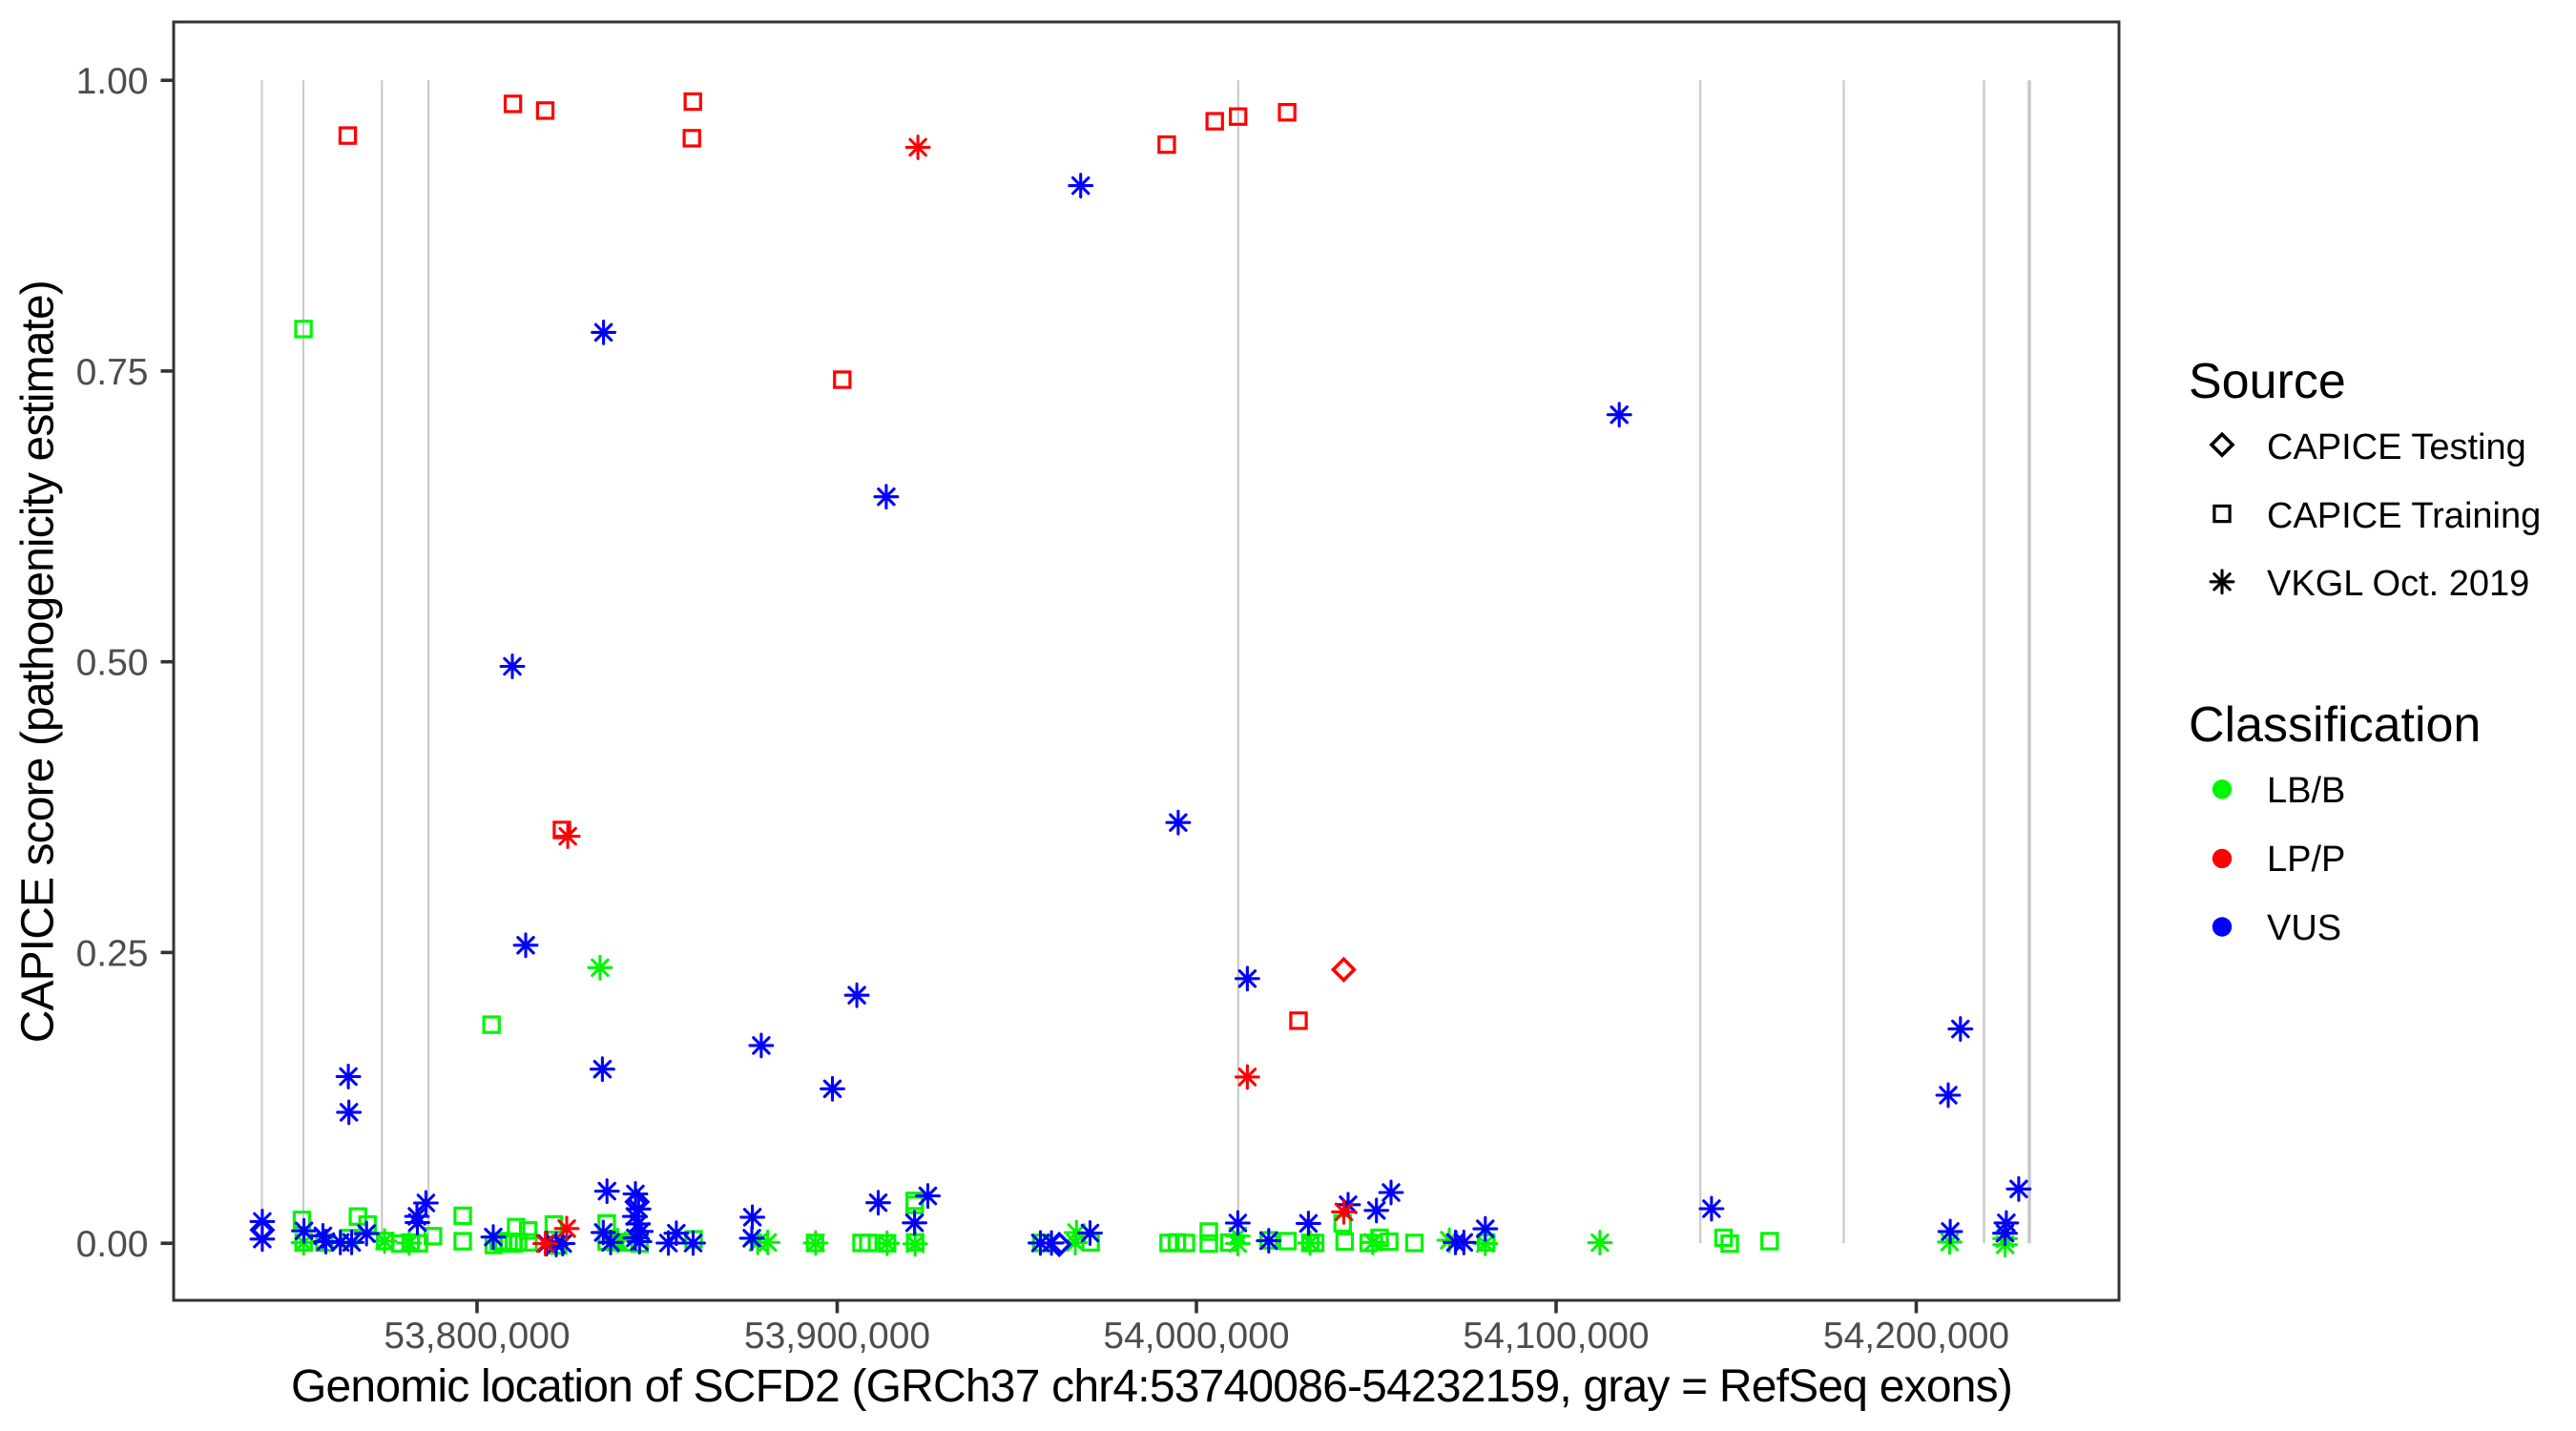  I want to click on svg-text: 0.75, so click(112, 372).